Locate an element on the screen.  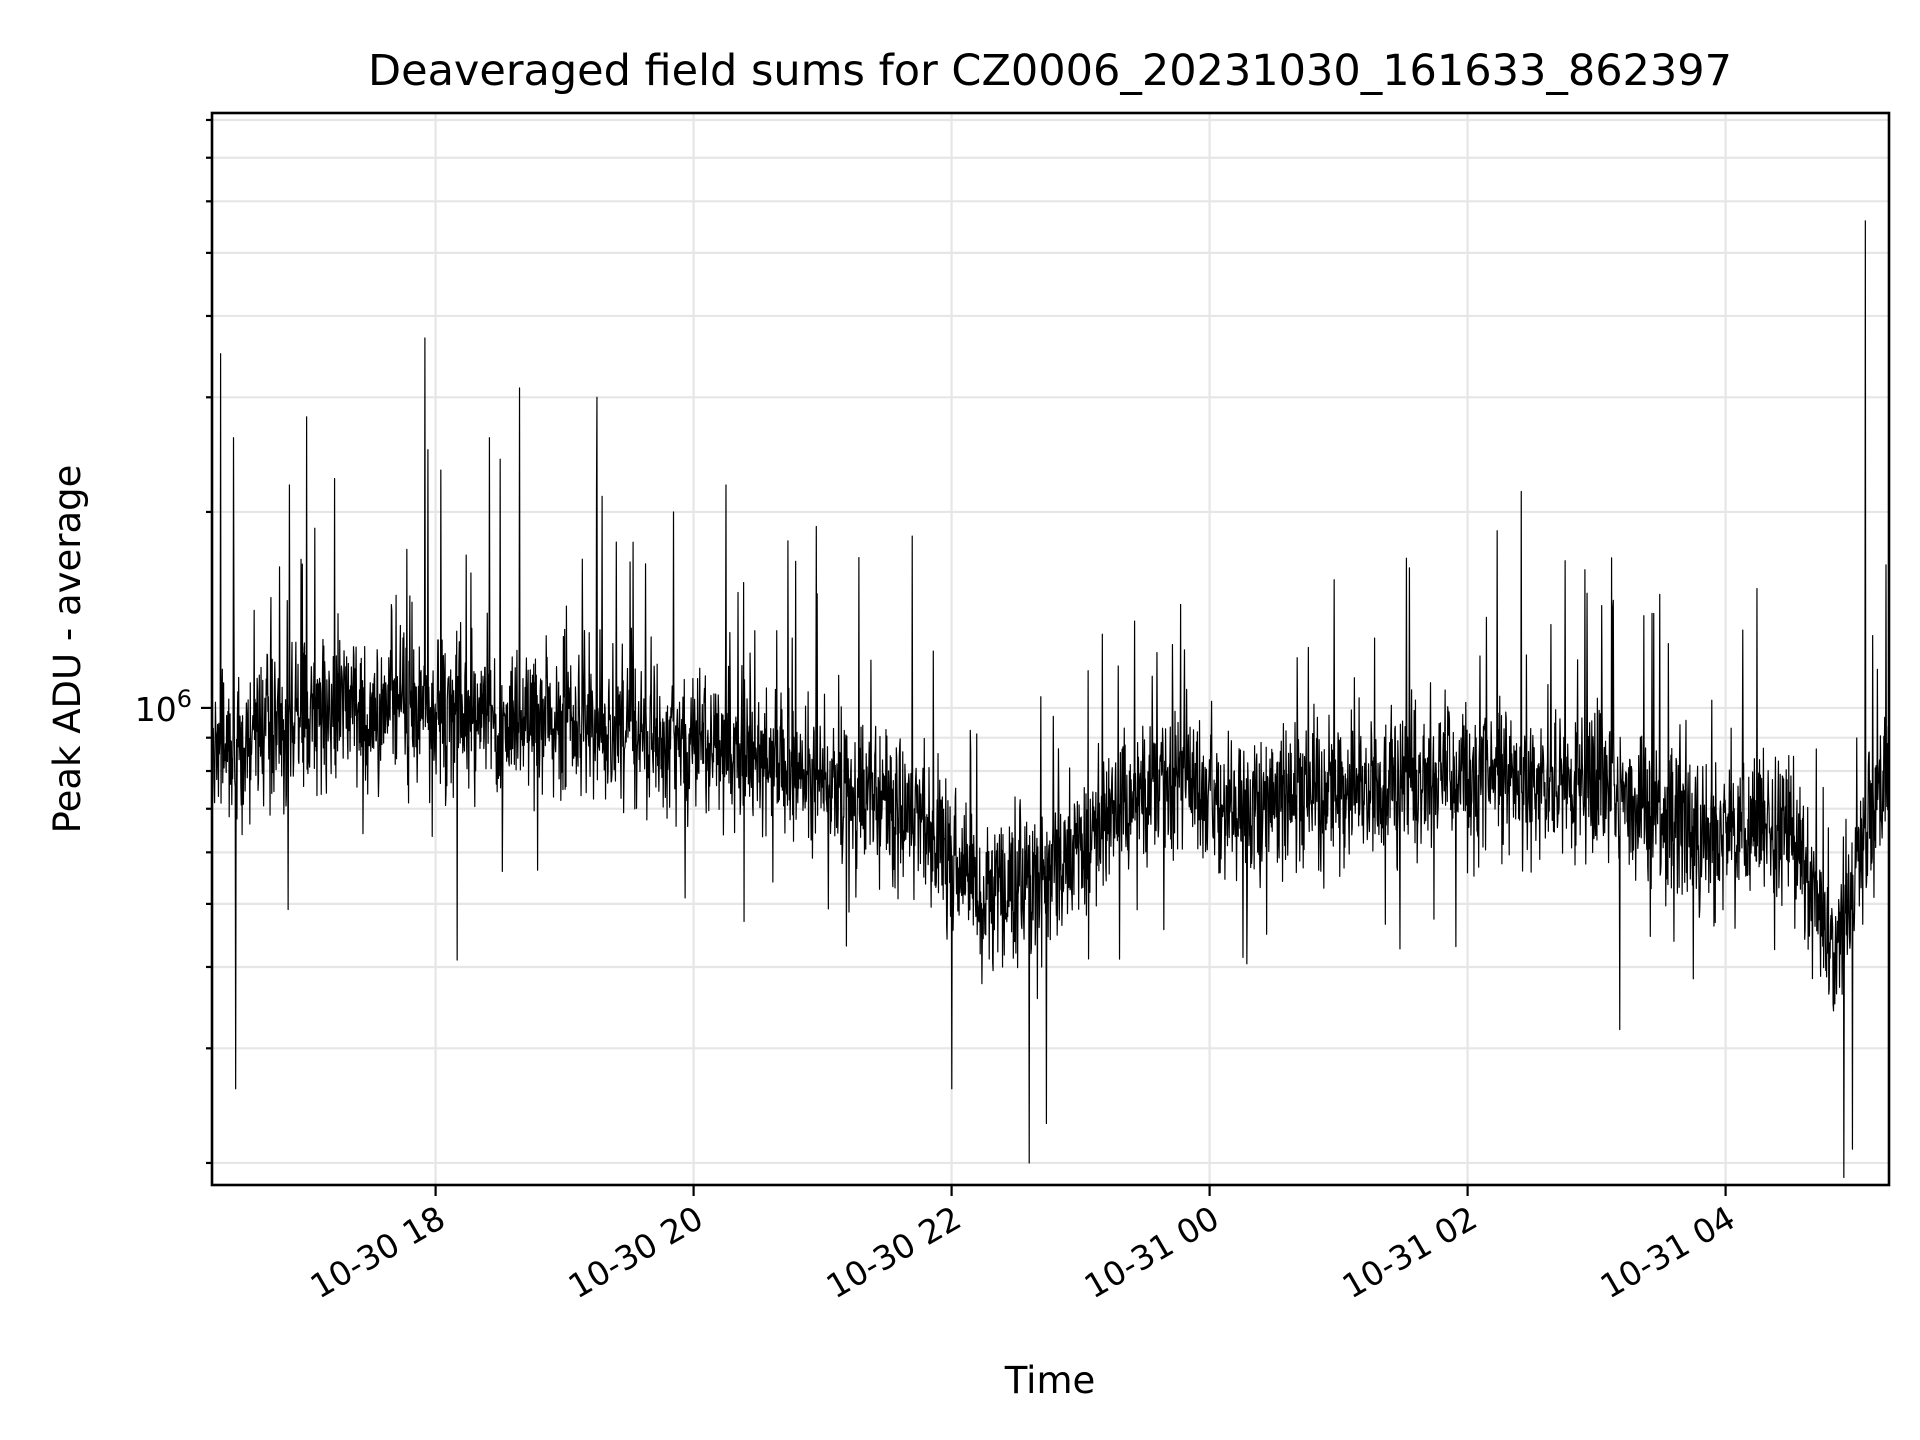
y-axis-label: Peak ADU - average is located at coordinates (67, 649).